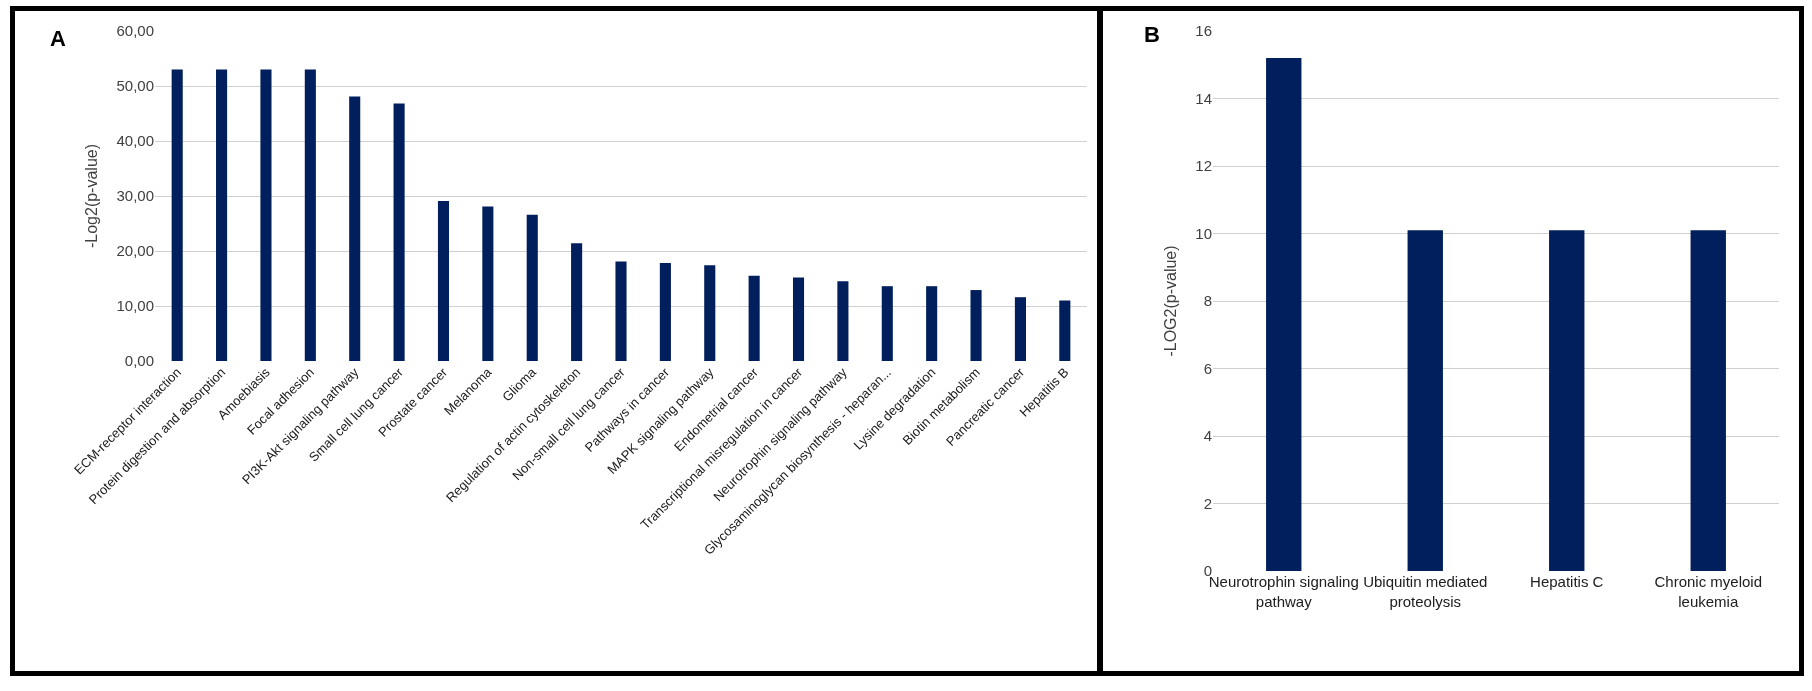 This screenshot has width=1812, height=691. Describe the element at coordinates (1203, 31) in the screenshot. I see `y-tick-label: 16` at that location.